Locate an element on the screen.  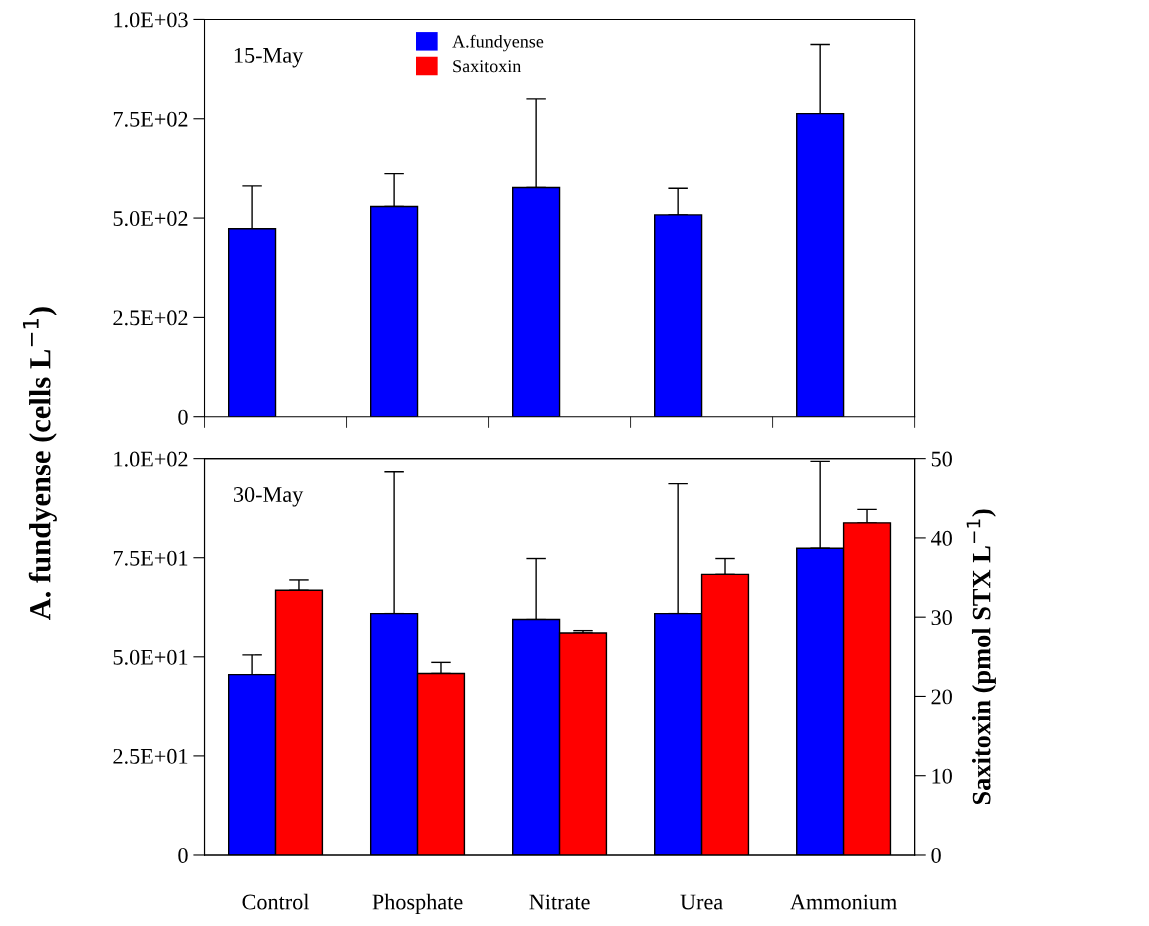
y-tick-label: 2.5E+02 is located at coordinates (150, 318).